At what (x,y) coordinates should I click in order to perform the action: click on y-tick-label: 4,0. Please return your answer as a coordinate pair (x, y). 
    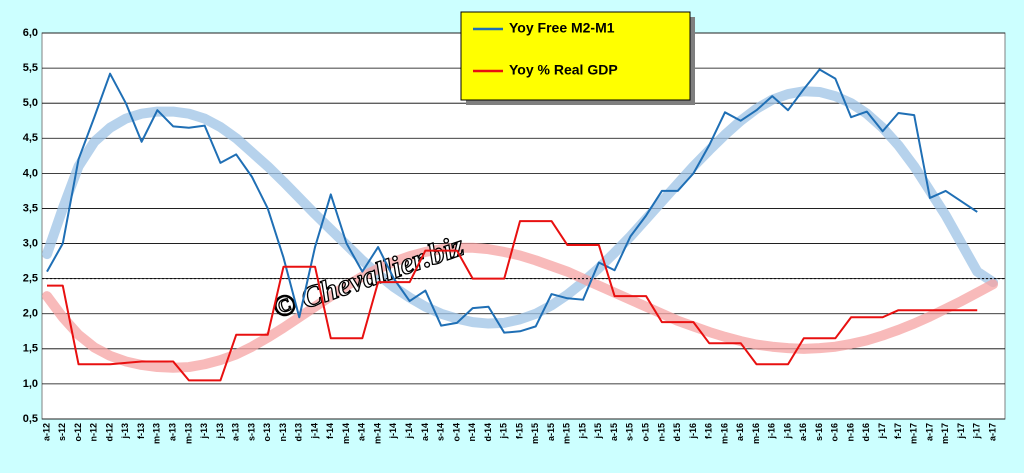
    Looking at the image, I should click on (30, 173).